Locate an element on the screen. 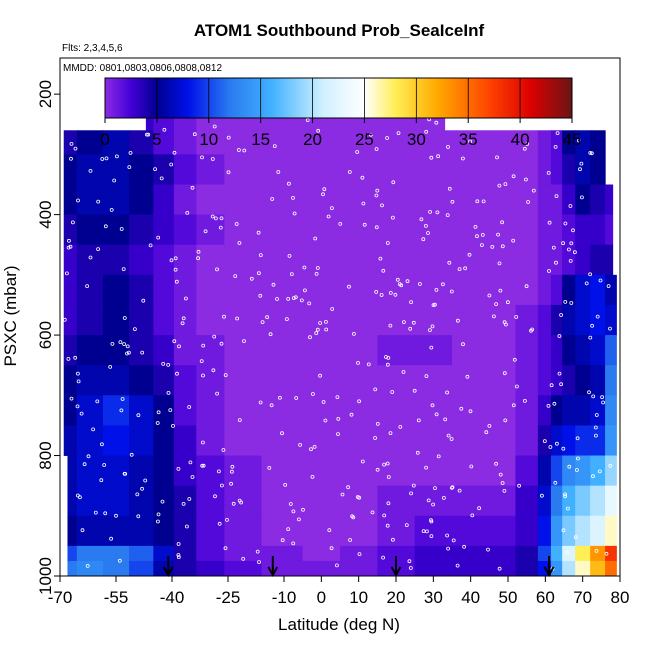 Image resolution: width=650 pixels, height=650 pixels. y-axis-label: PSXC (mbar) is located at coordinates (10, 315).